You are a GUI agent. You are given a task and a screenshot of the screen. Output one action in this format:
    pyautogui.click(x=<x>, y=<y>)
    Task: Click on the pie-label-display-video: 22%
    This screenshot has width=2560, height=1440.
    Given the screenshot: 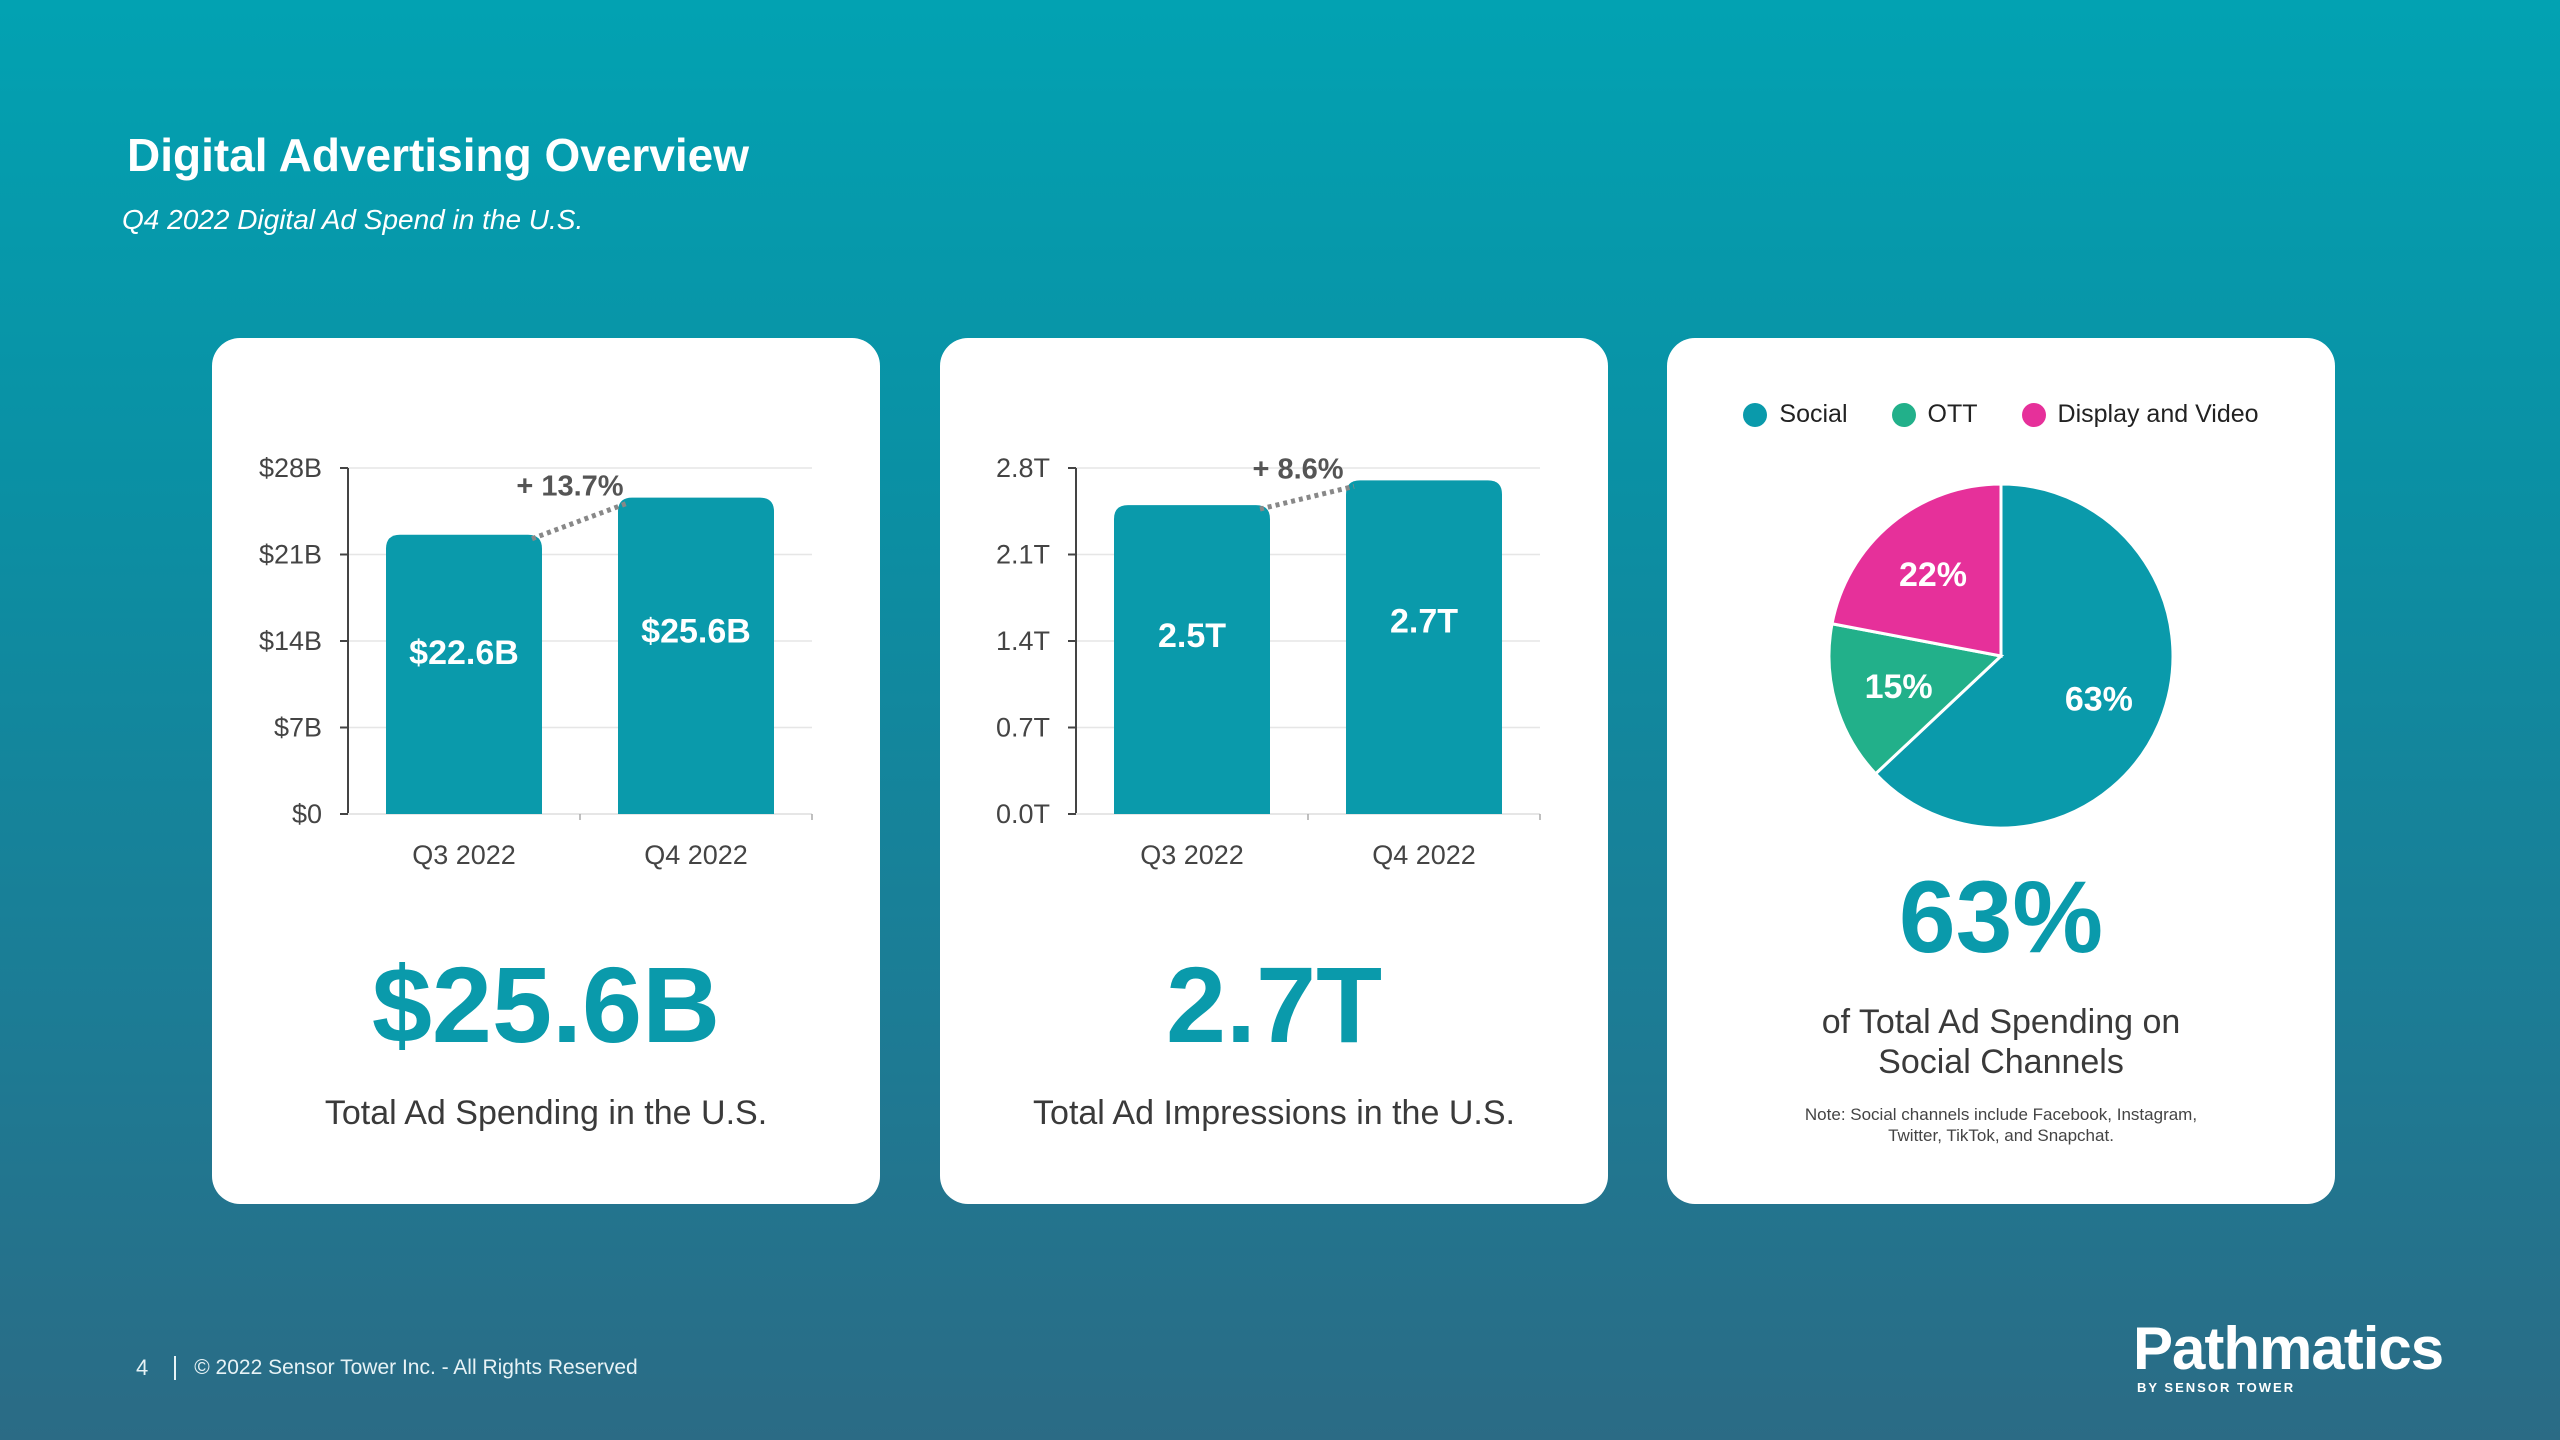 What is the action you would take?
    pyautogui.click(x=1933, y=575)
    